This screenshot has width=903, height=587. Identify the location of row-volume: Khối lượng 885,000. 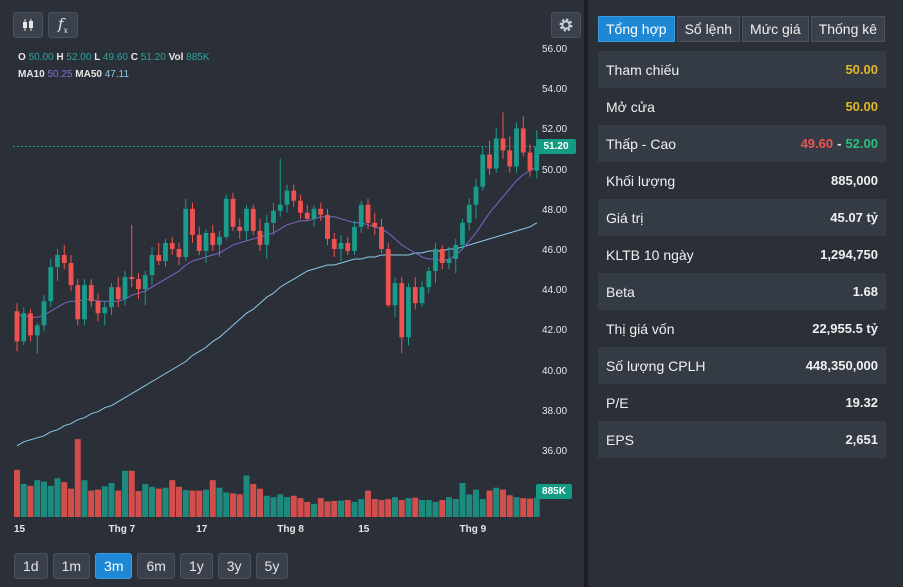
(742, 180).